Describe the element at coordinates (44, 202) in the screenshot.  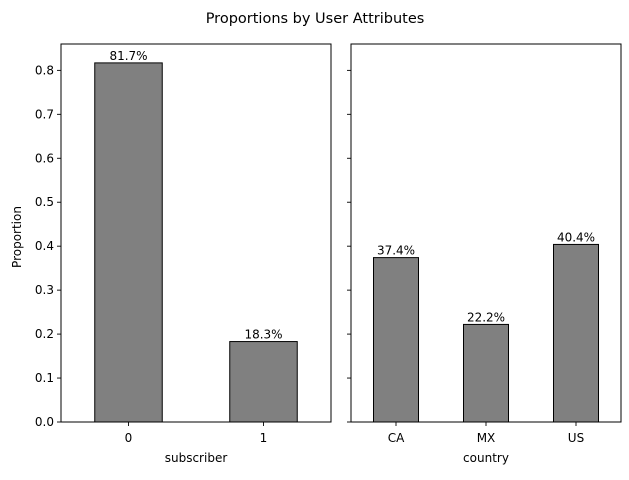
I see `y-tick-label: 0.5` at that location.